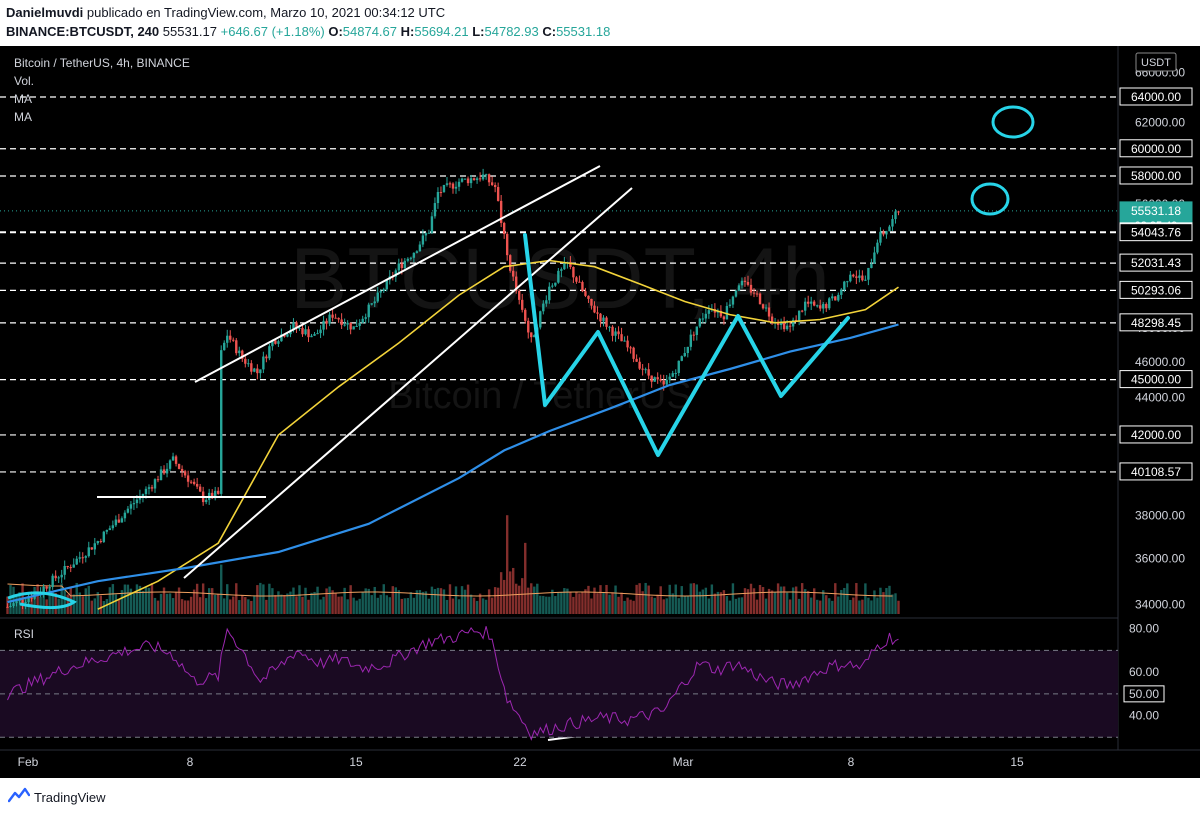  I want to click on legend-ma-1: MA, so click(23, 99).